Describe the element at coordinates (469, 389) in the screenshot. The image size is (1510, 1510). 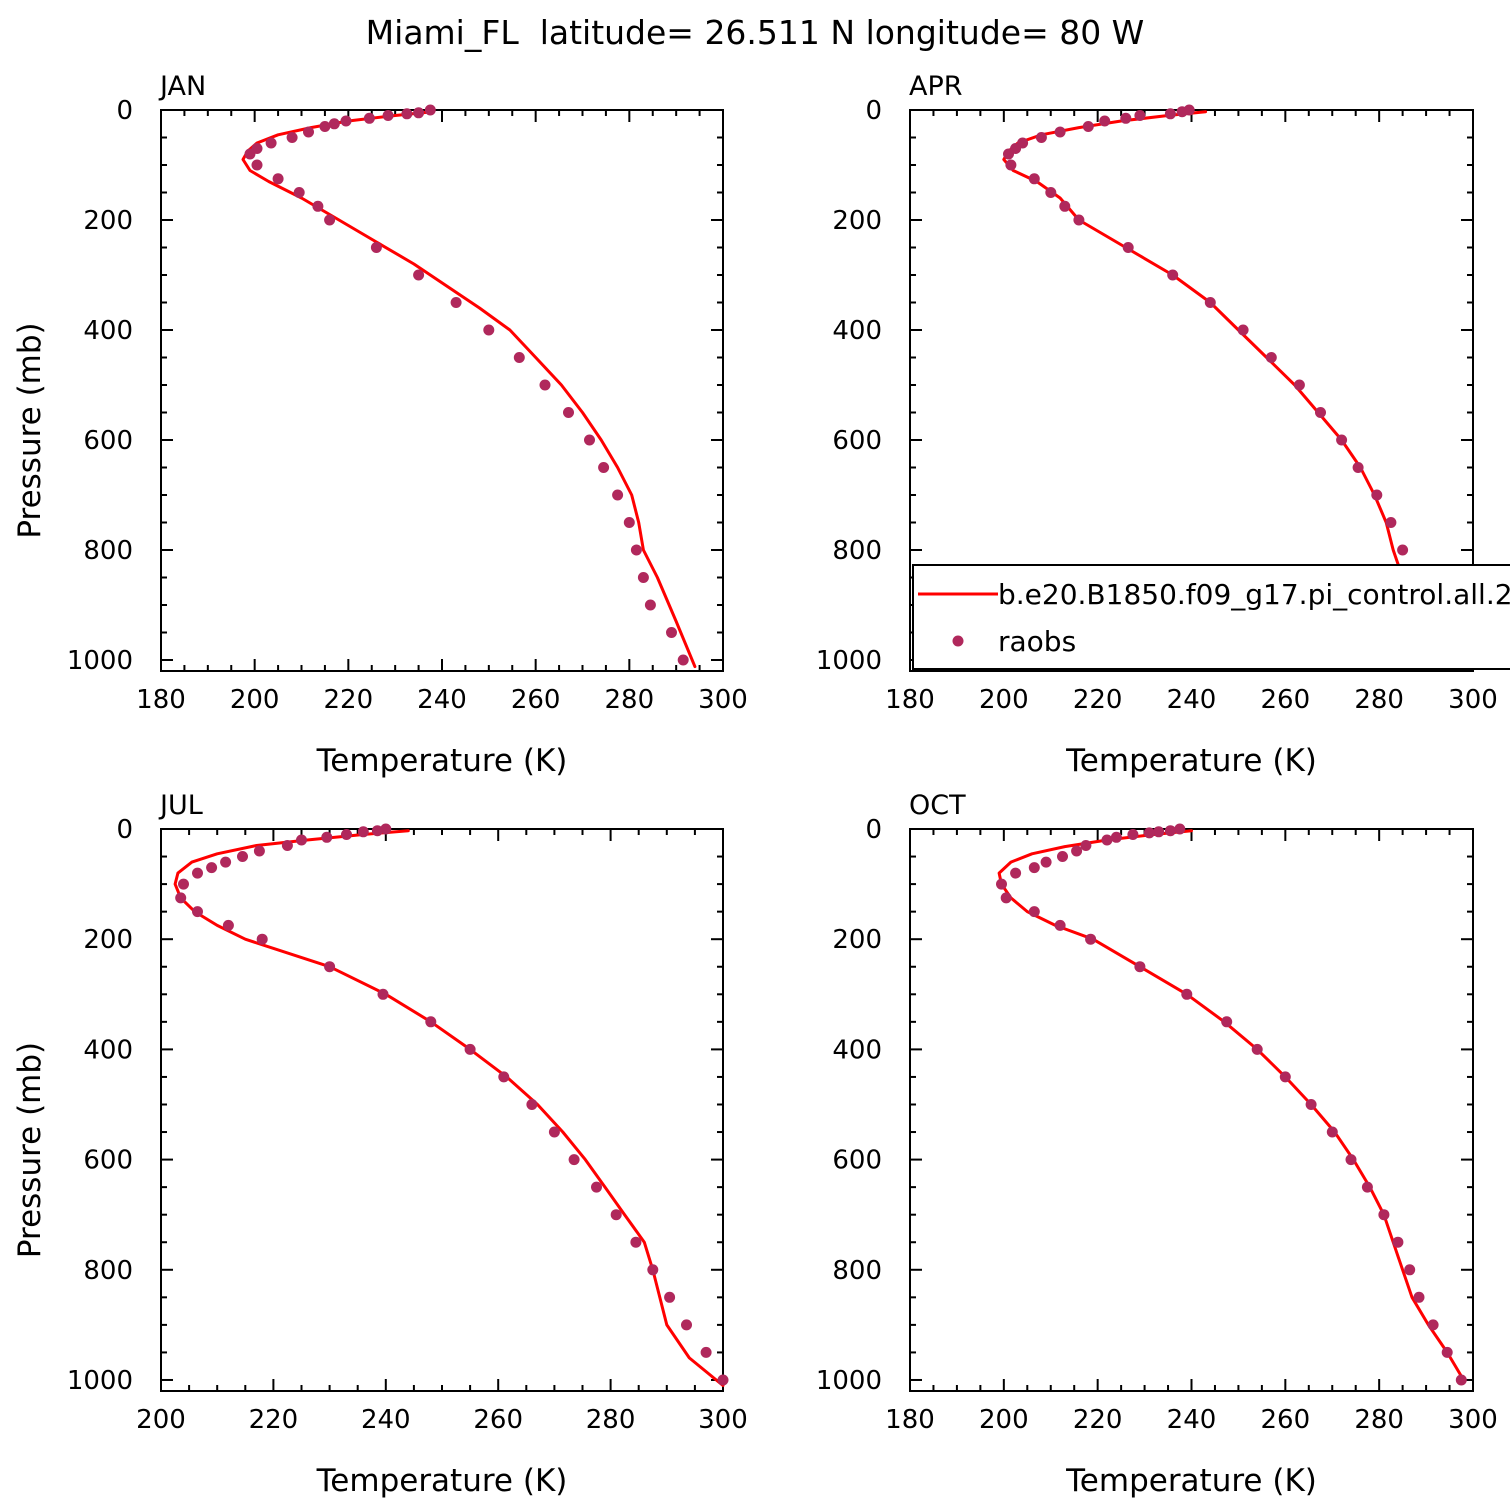
I see `series-line-model` at that location.